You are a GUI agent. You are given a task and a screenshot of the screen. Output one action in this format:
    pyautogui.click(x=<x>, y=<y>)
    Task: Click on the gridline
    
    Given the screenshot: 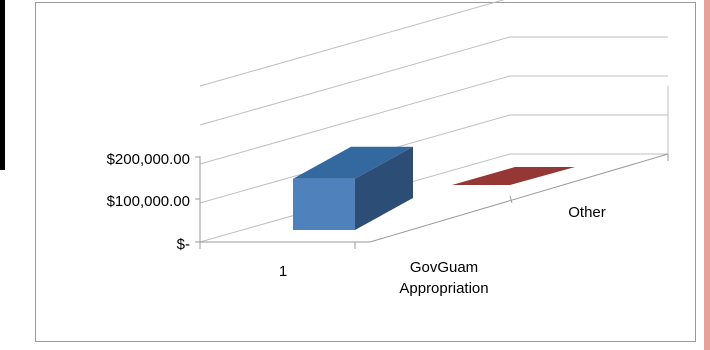 What is the action you would take?
    pyautogui.click(x=352, y=43)
    